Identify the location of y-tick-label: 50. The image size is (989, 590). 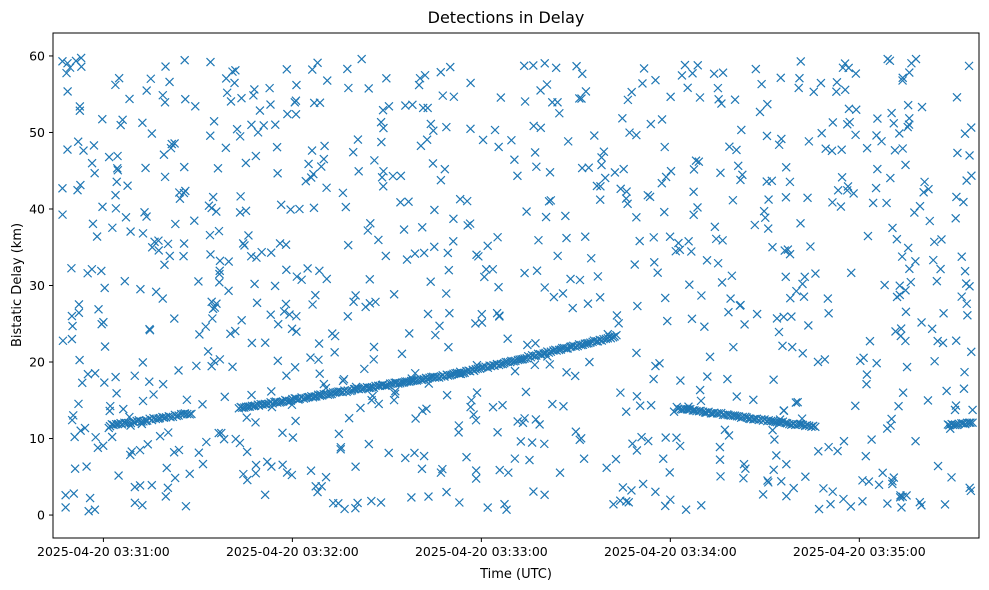
(37, 132).